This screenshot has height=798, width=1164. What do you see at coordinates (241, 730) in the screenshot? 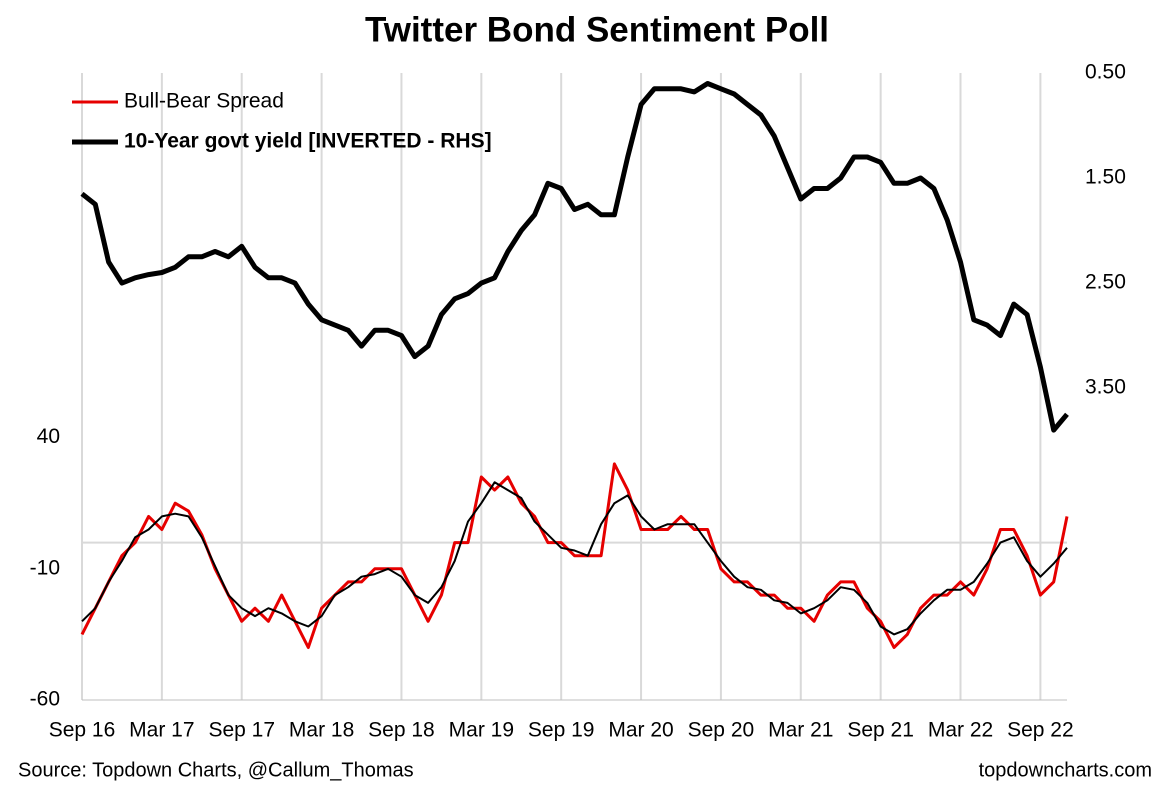
I see `x-tick-label: Sep 17` at bounding box center [241, 730].